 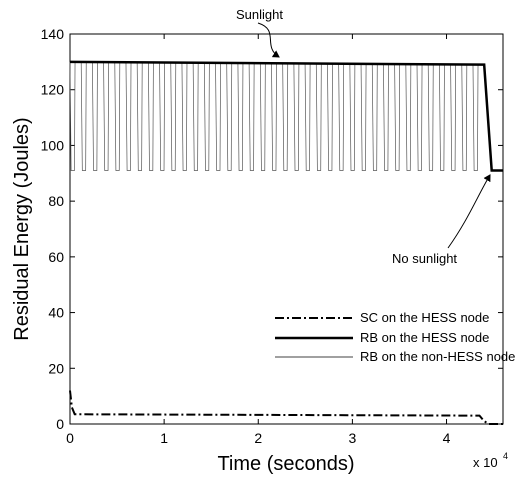 What do you see at coordinates (285, 464) in the screenshot?
I see `x-axis-label: Time (seconds)` at bounding box center [285, 464].